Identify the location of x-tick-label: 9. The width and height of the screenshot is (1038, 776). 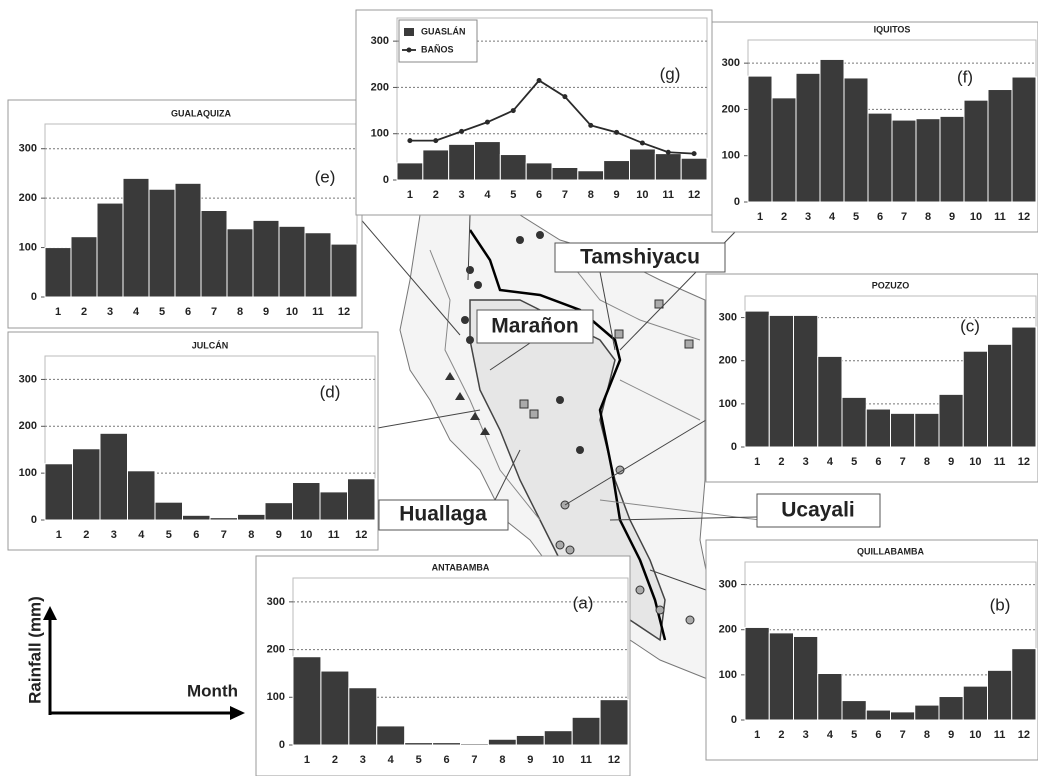
(952, 217).